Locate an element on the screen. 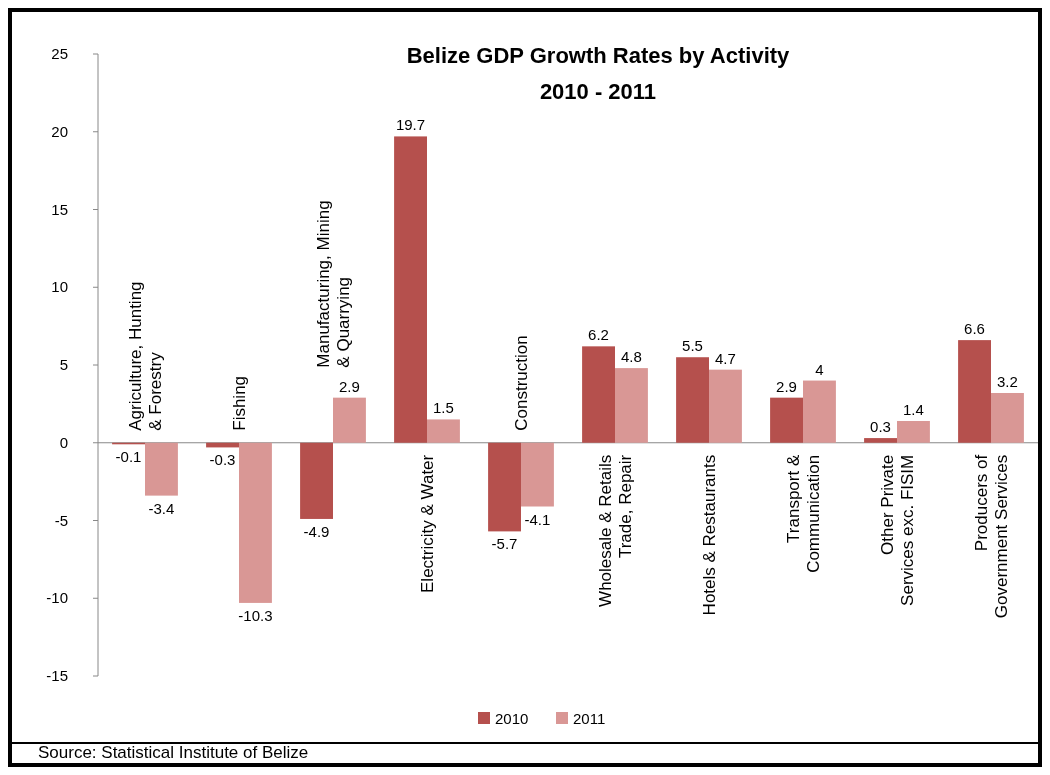  data-label: 5.5 is located at coordinates (692, 346).